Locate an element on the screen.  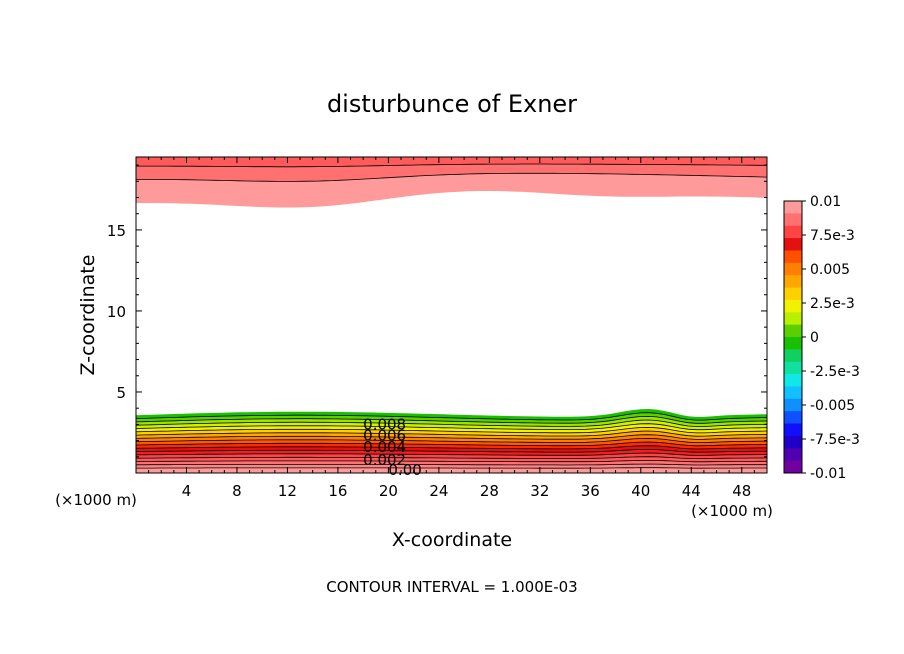
contour-label: 0.006 is located at coordinates (384, 436).